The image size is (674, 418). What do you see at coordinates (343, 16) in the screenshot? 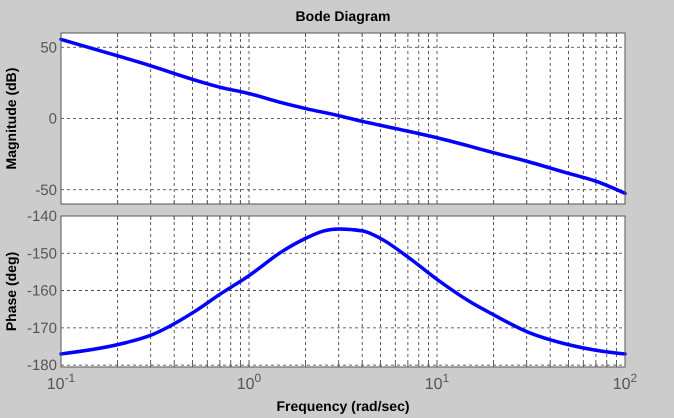
I see `chart-title: Bode Diagram` at bounding box center [343, 16].